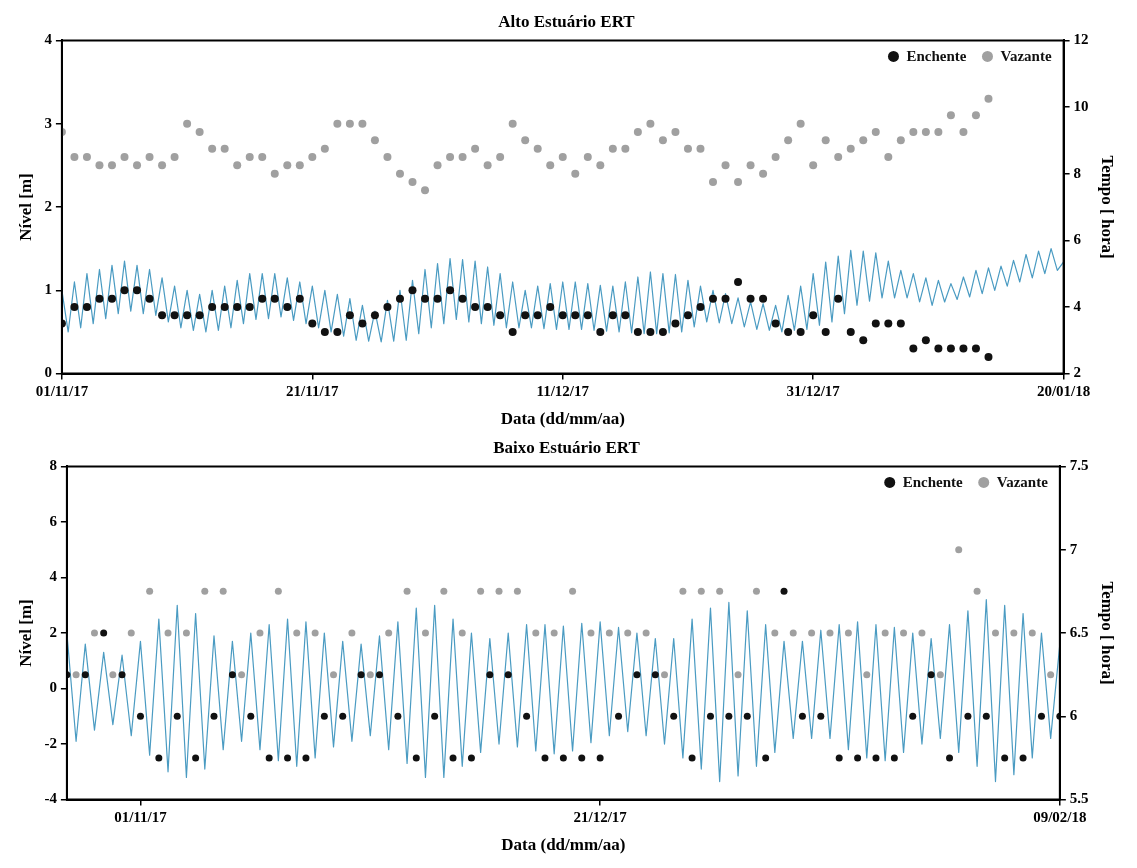 The height and width of the screenshot is (868, 1137). Describe the element at coordinates (1081, 39) in the screenshot. I see `y2-tick-label: 12` at that location.